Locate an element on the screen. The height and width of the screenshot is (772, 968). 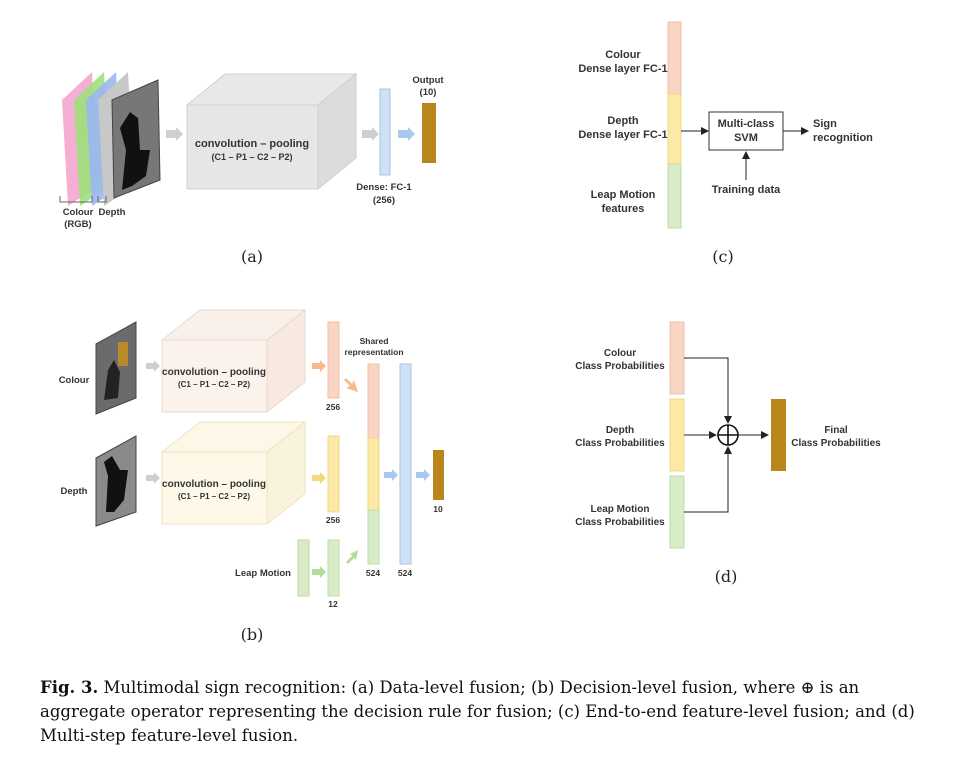
oplus-icon is located at coordinates (728, 435).